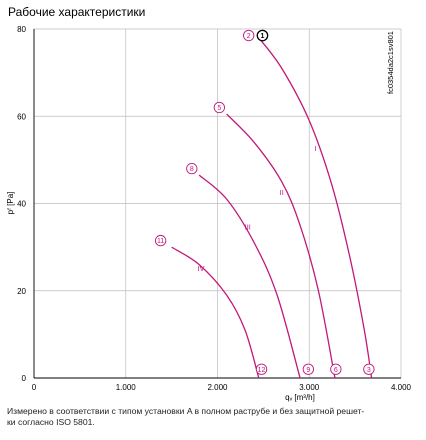  What do you see at coordinates (282, 192) in the screenshot?
I see `series-label: II` at bounding box center [282, 192].